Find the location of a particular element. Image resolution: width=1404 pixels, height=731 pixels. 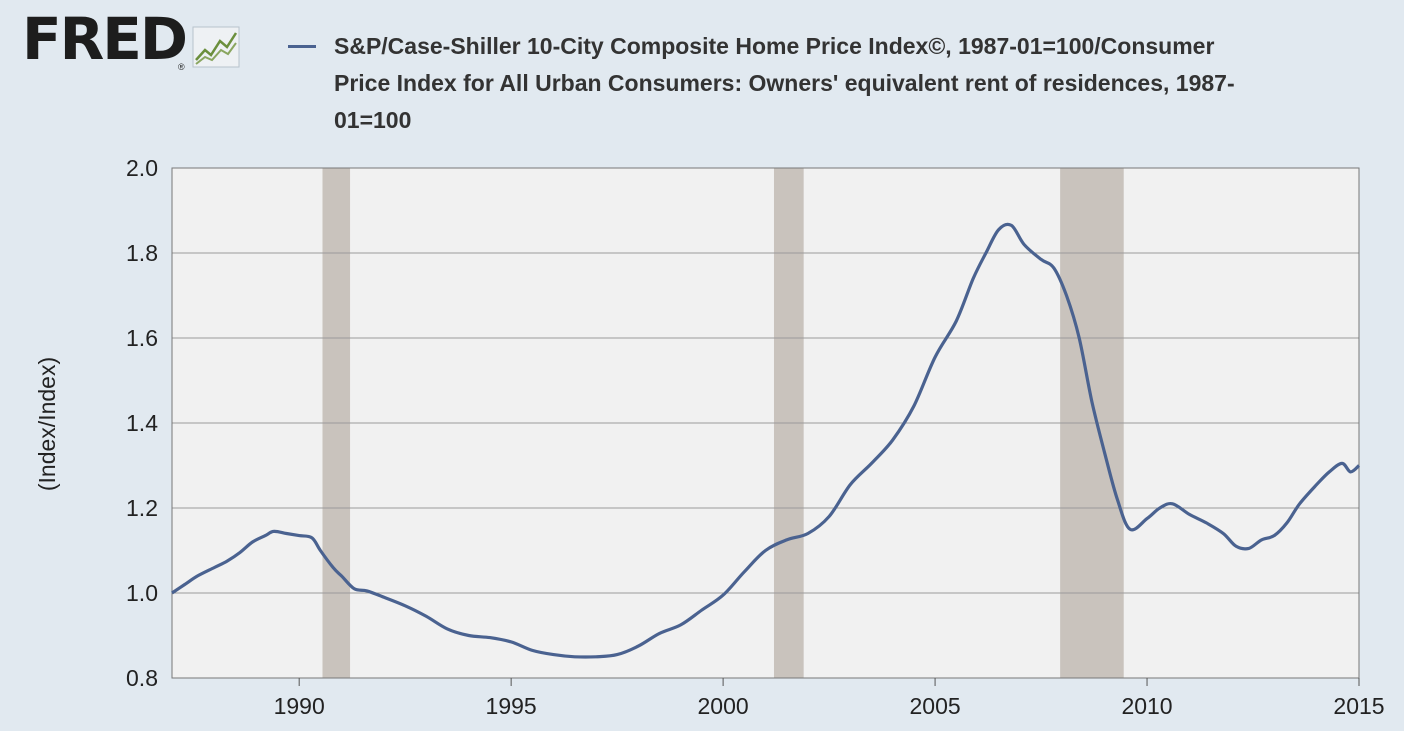

chart-trend-icon is located at coordinates (216, 47).